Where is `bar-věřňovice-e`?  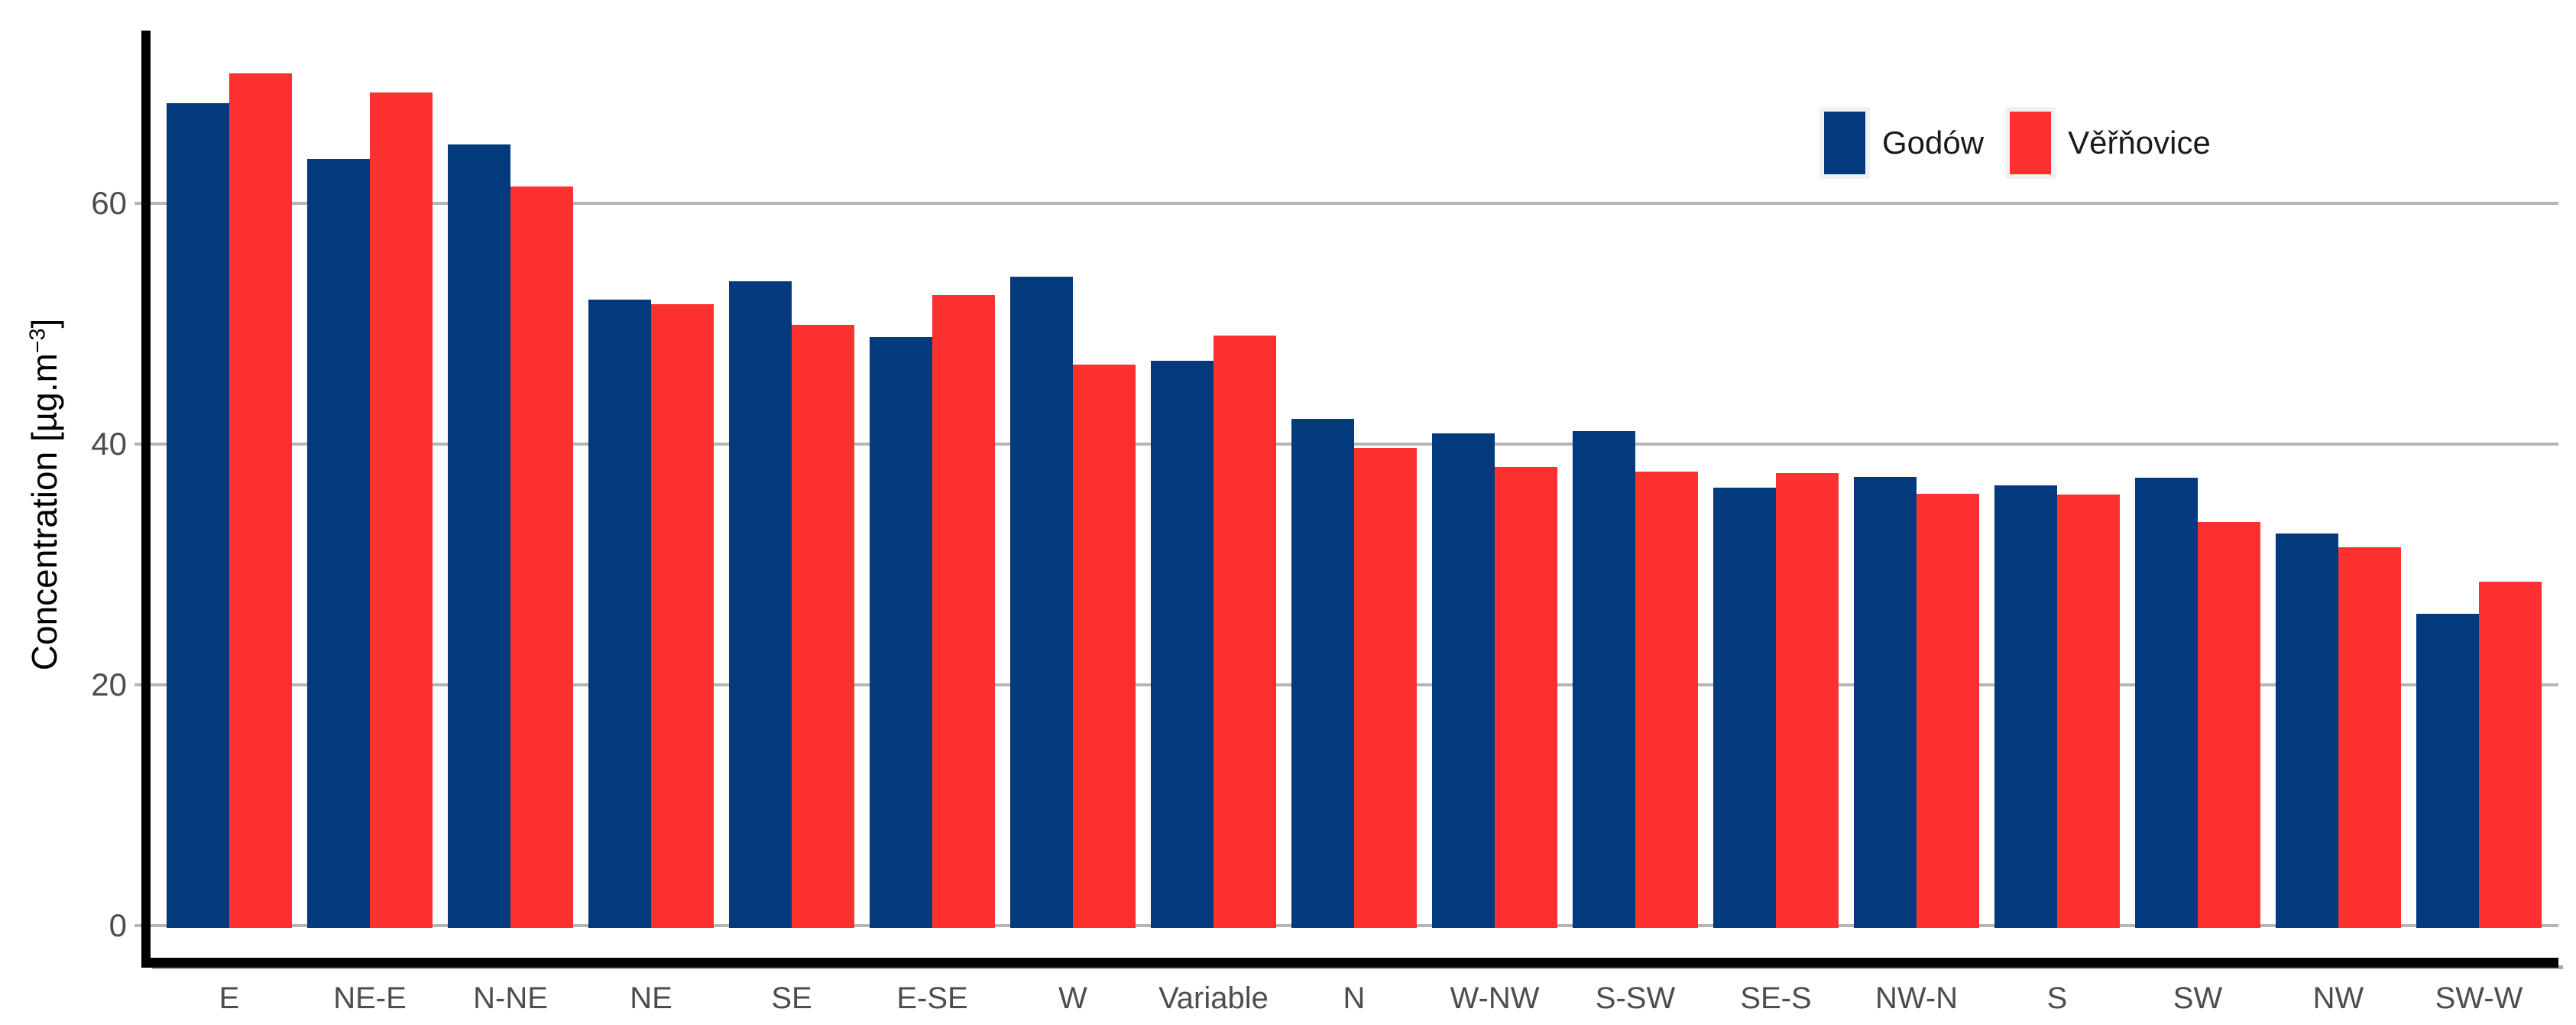 bar-věřňovice-e is located at coordinates (260, 501).